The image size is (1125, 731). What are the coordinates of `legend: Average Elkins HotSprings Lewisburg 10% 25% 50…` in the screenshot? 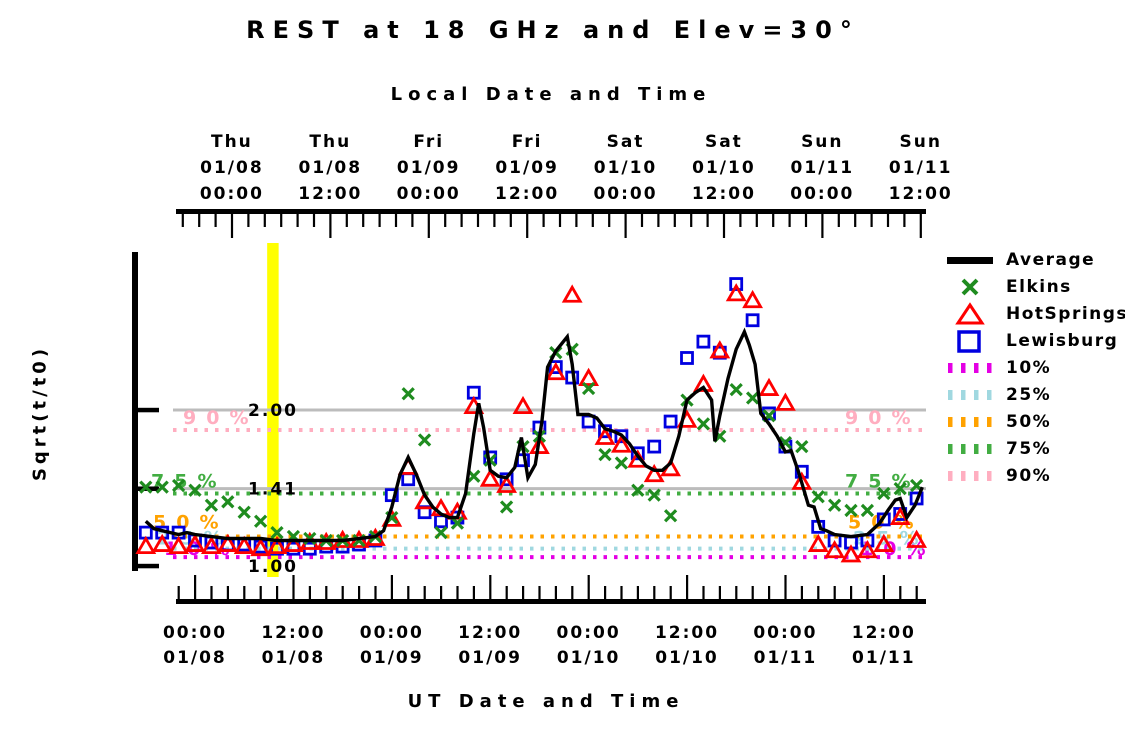 It's located at (1033, 367).